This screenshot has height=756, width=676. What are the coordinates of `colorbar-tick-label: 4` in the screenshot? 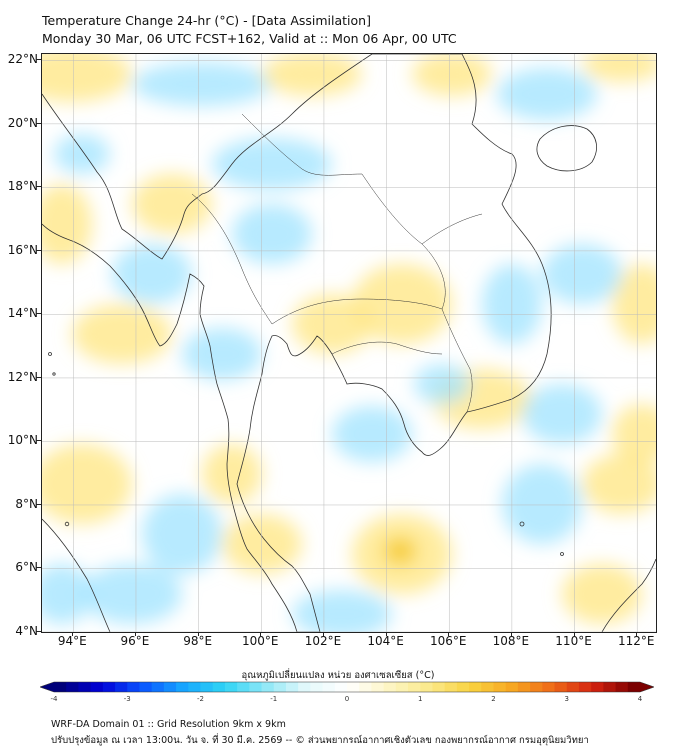 It's located at (640, 699).